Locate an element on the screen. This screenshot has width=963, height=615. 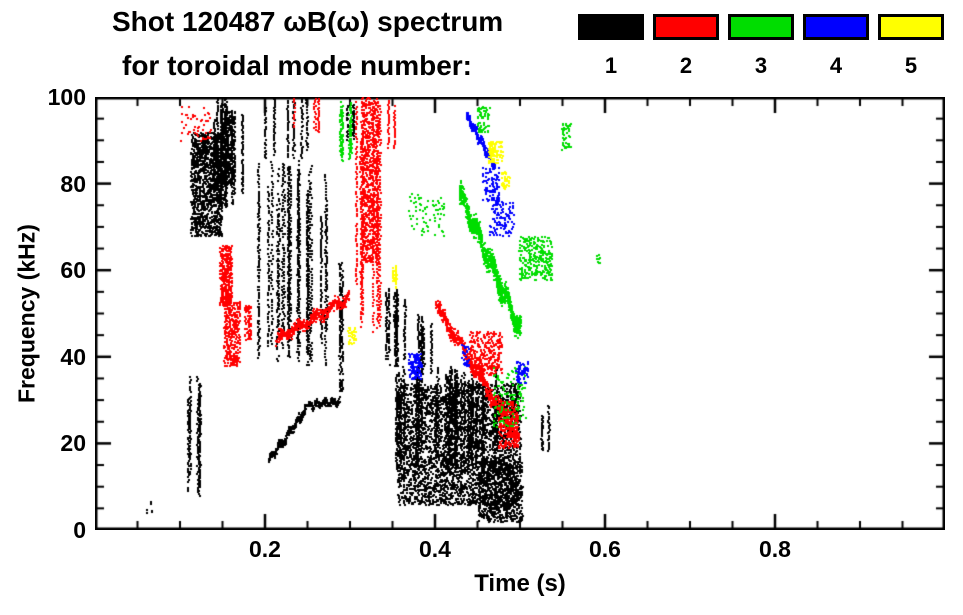
legend-label-mode-4: 4 is located at coordinates (836, 65).